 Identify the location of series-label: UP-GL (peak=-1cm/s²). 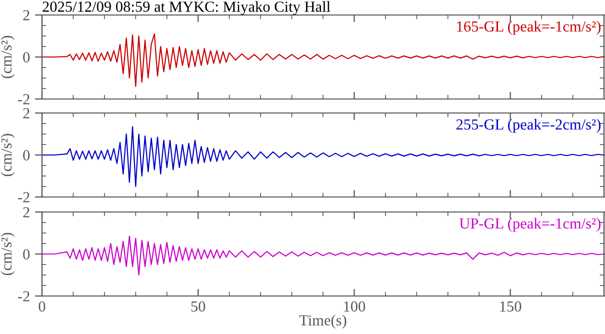
(530, 225).